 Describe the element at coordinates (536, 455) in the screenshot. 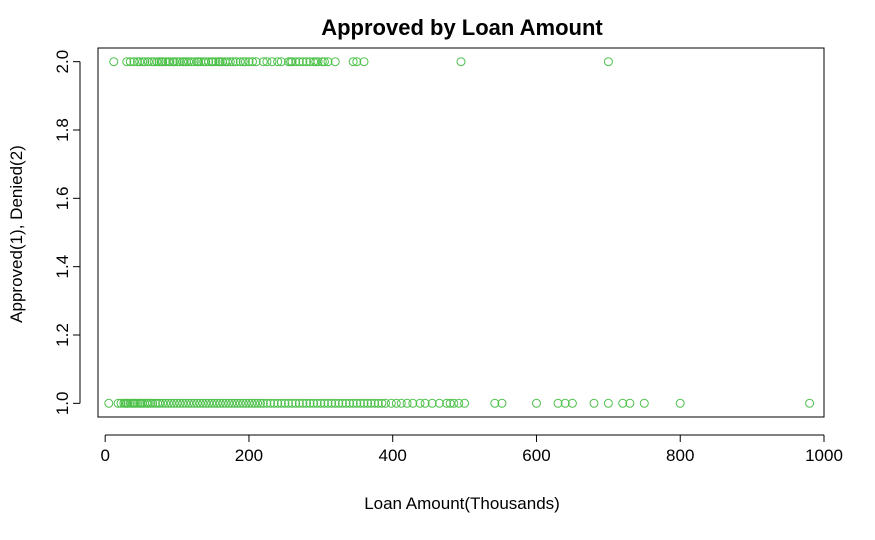

I see `x-tick-label: 600` at that location.